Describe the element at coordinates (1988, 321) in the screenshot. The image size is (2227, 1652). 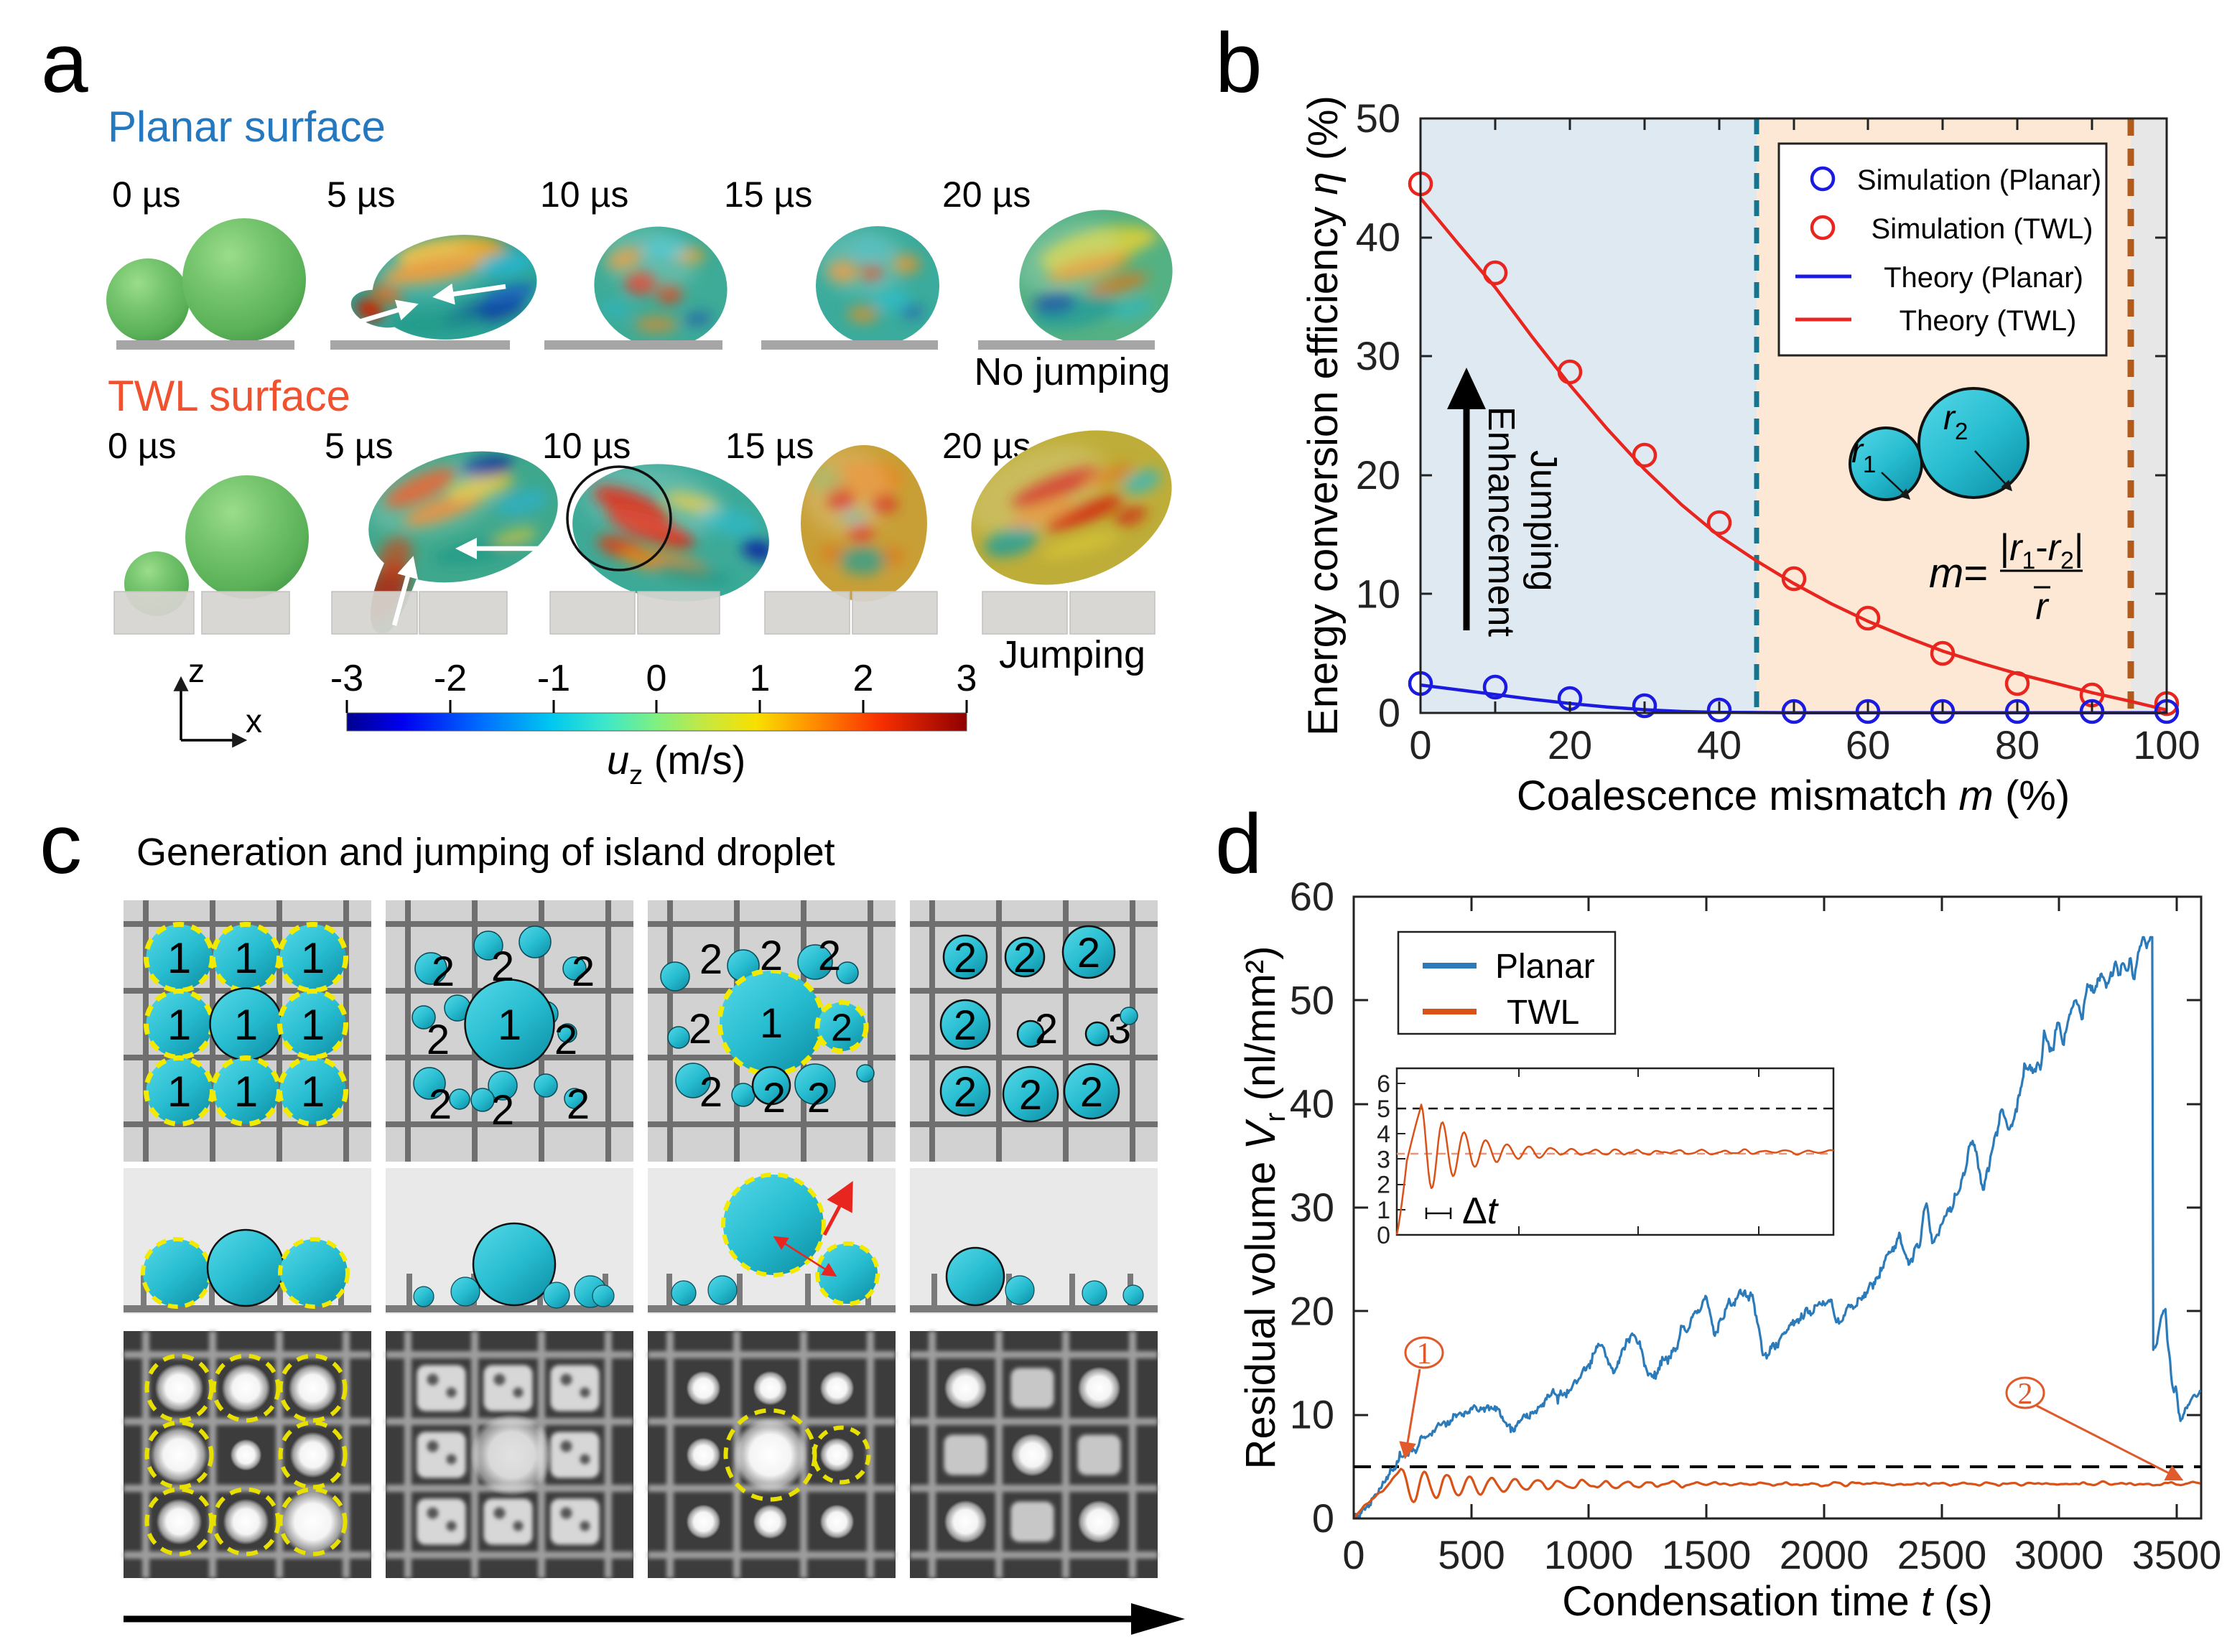
I see `svg-text: Theory (TWL)` at that location.